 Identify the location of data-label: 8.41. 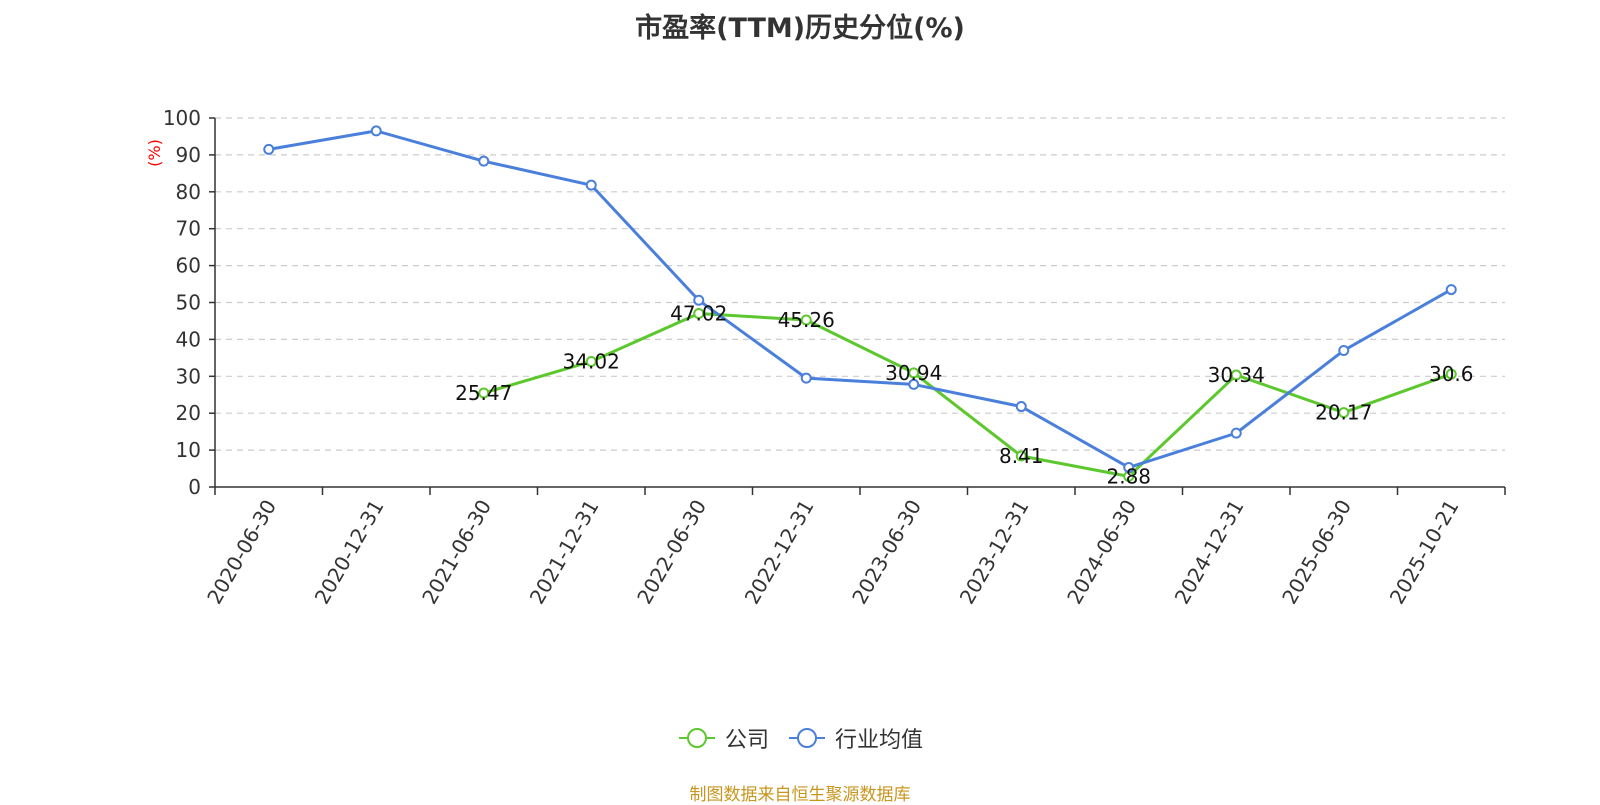
(1021, 456).